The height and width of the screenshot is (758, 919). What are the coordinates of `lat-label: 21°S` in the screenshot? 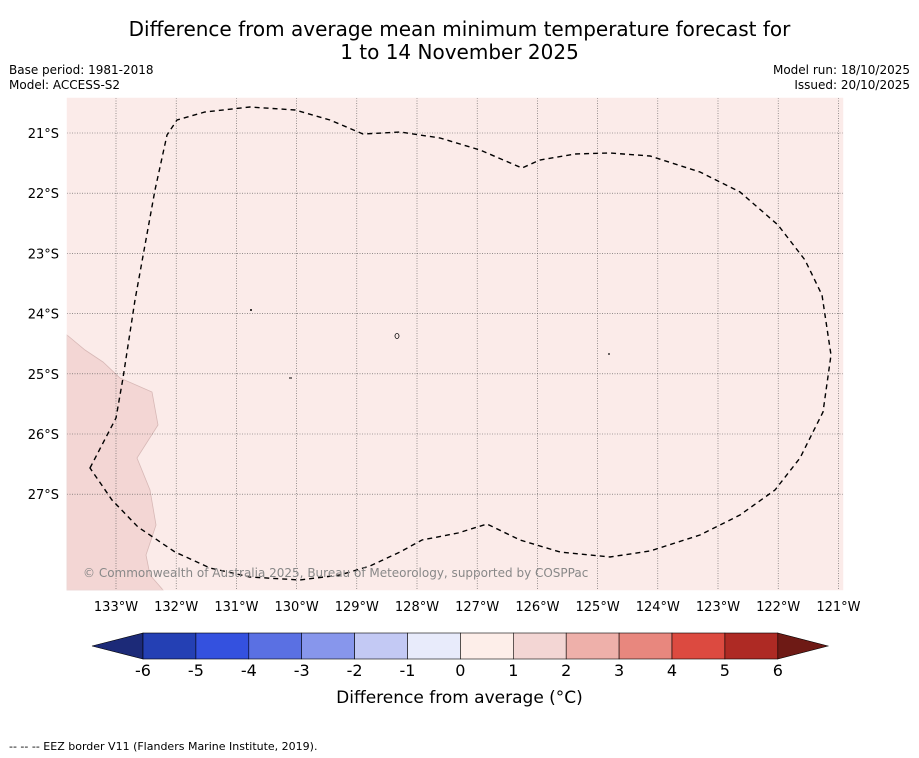 It's located at (43, 134).